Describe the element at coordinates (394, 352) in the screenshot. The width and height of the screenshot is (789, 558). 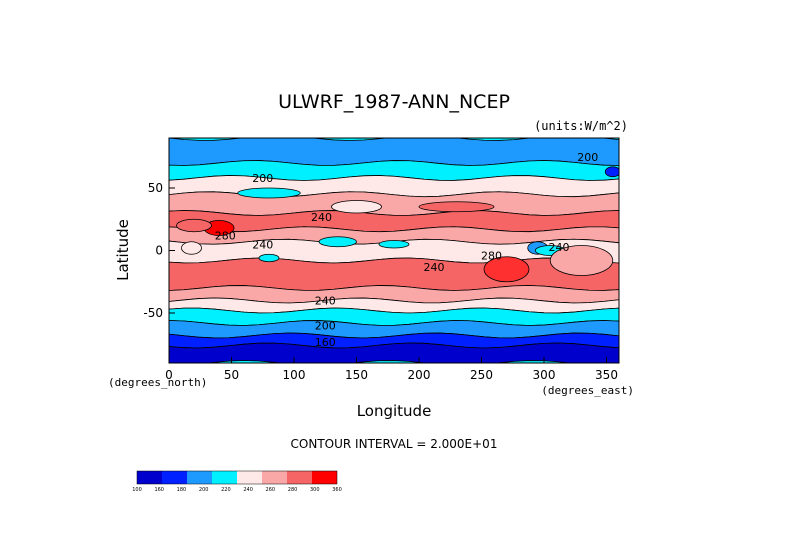
I see `color-band` at that location.